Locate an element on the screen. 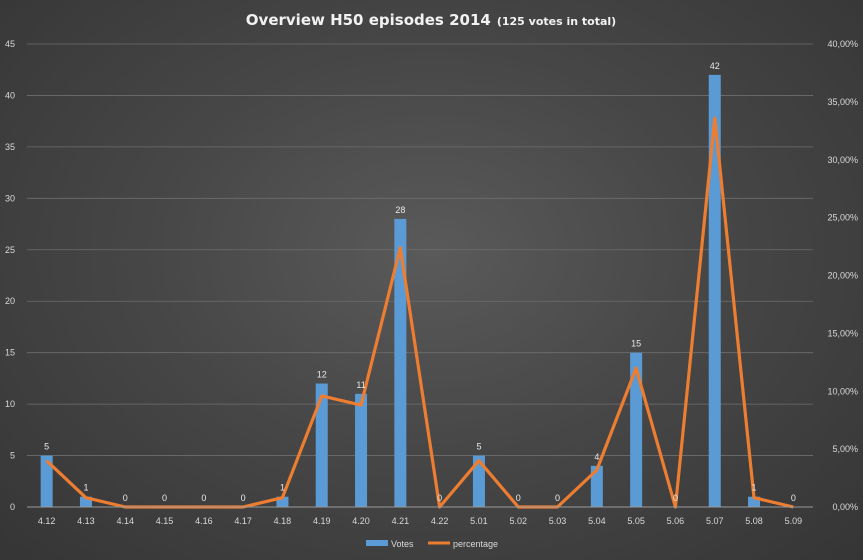 The width and height of the screenshot is (863, 560). x-tick-label: 5.01 is located at coordinates (479, 521).